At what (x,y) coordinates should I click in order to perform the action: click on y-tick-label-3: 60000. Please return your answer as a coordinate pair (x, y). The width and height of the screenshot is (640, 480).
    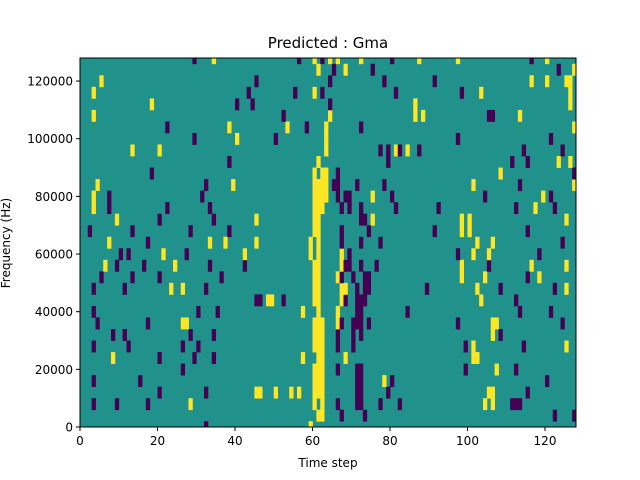
    Looking at the image, I should click on (54, 255).